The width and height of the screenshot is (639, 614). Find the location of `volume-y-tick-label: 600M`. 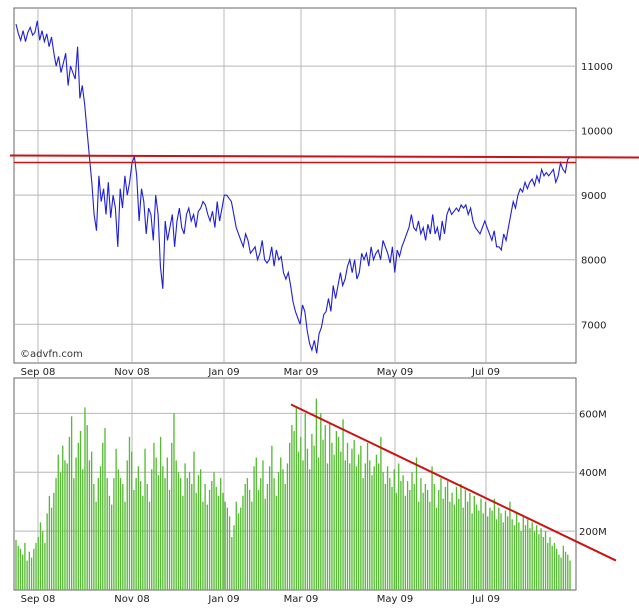

volume-y-tick-label: 600M is located at coordinates (593, 414).